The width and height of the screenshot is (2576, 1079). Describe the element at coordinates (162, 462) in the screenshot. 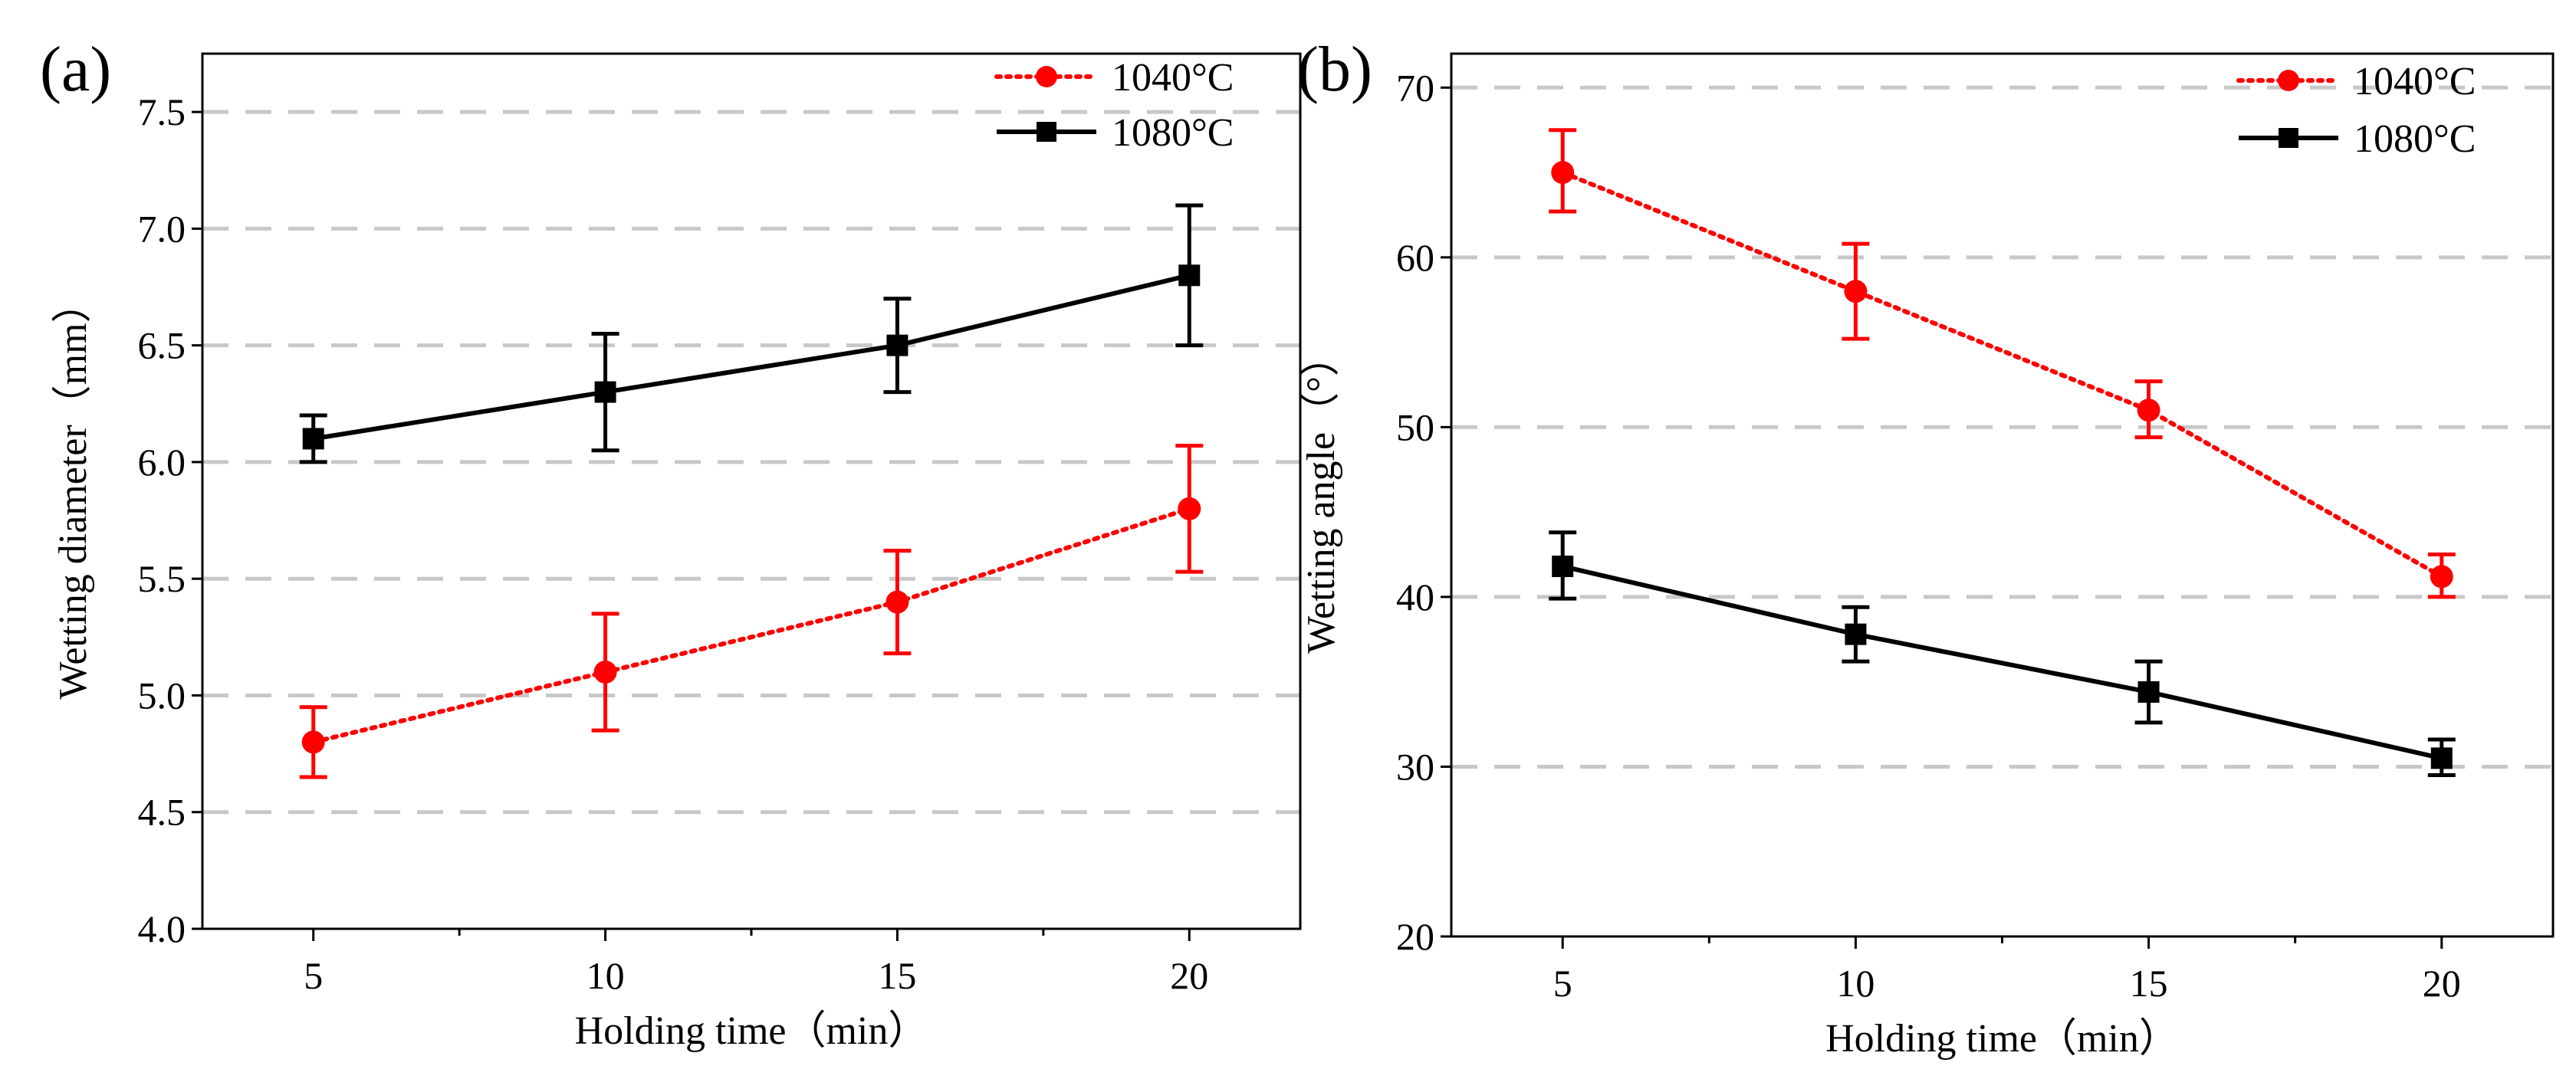

I see `y-tick-label: 6.0` at that location.